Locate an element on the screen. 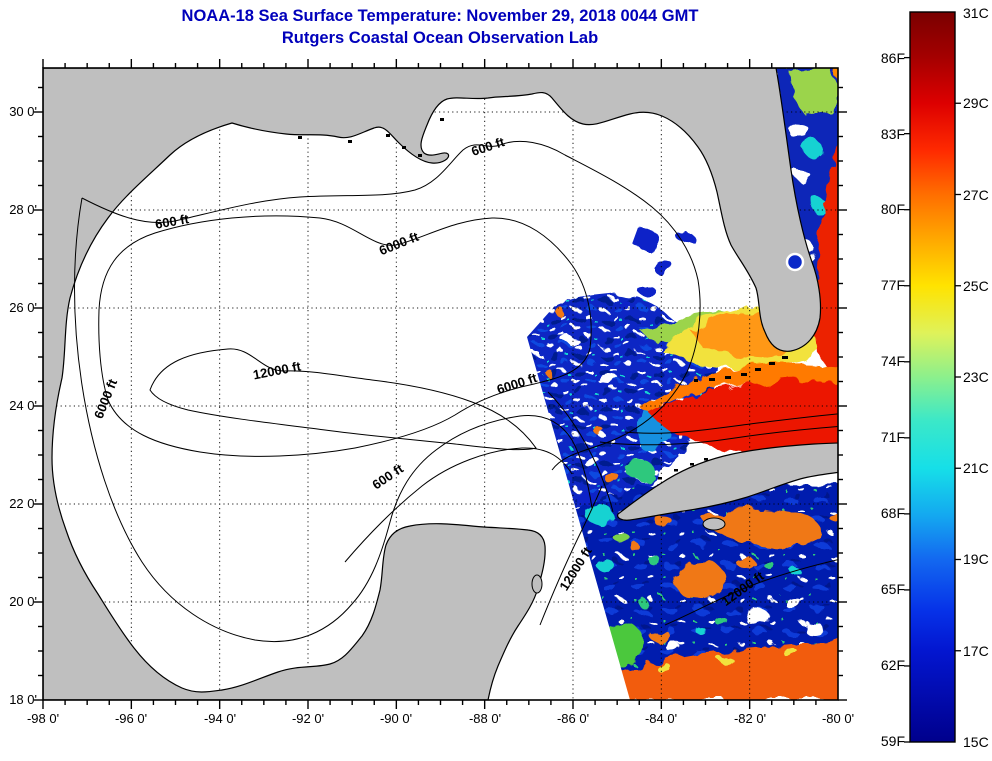 Image resolution: width=992 pixels, height=761 pixels. contour-label: 600 ft is located at coordinates (172, 221).